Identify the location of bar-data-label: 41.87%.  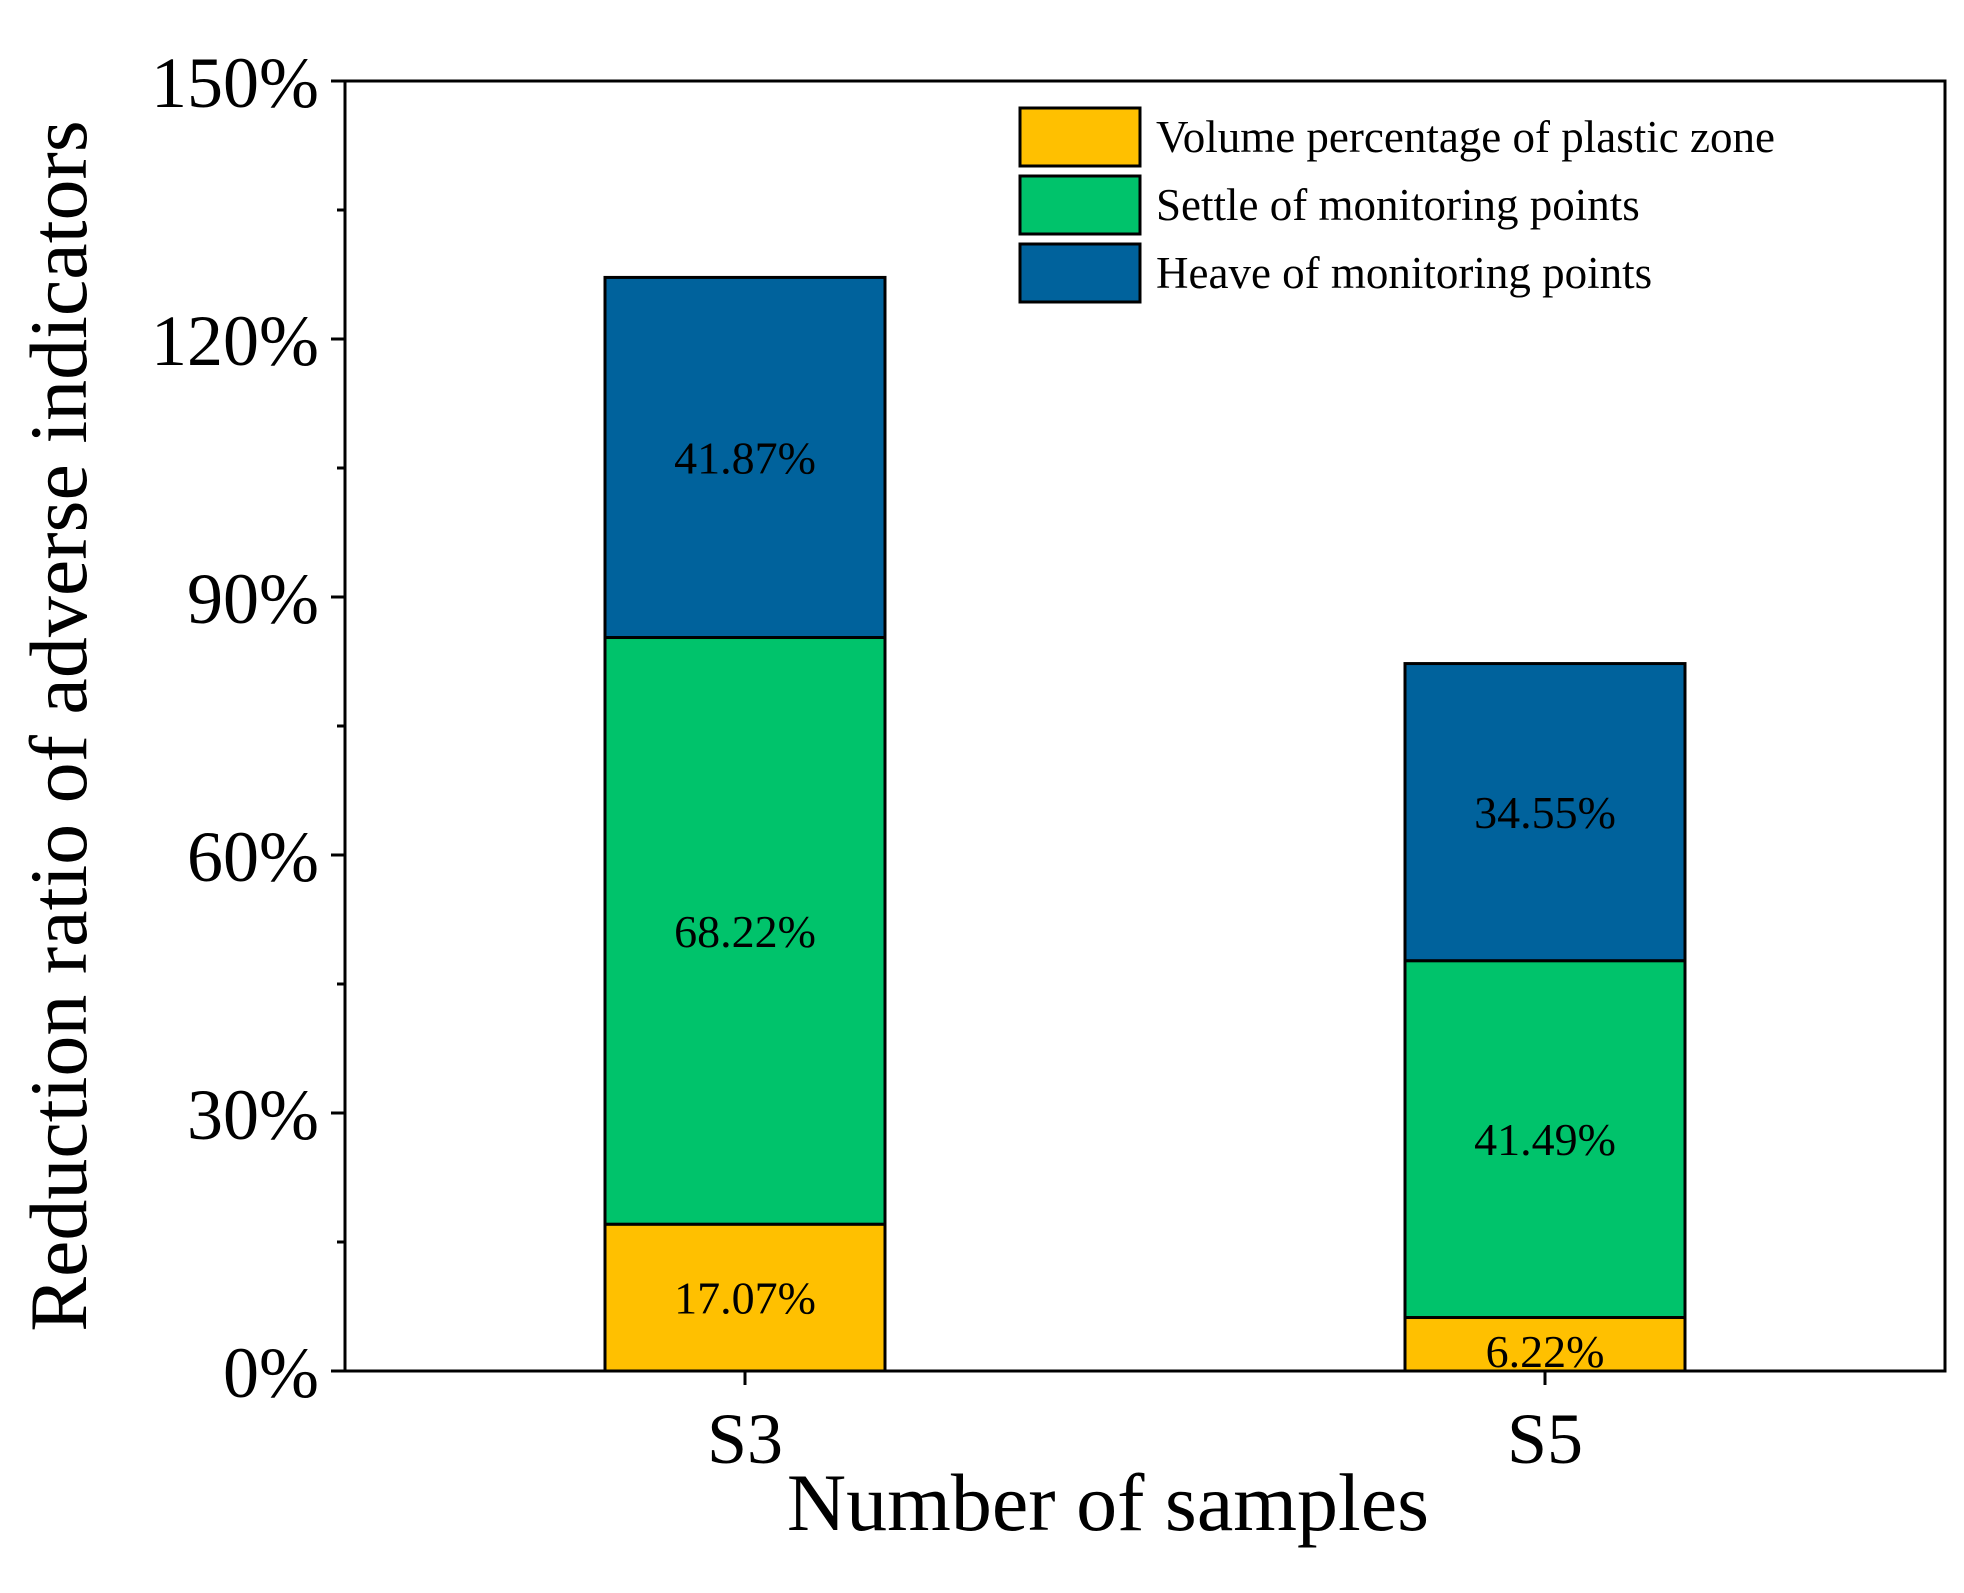
(745, 457).